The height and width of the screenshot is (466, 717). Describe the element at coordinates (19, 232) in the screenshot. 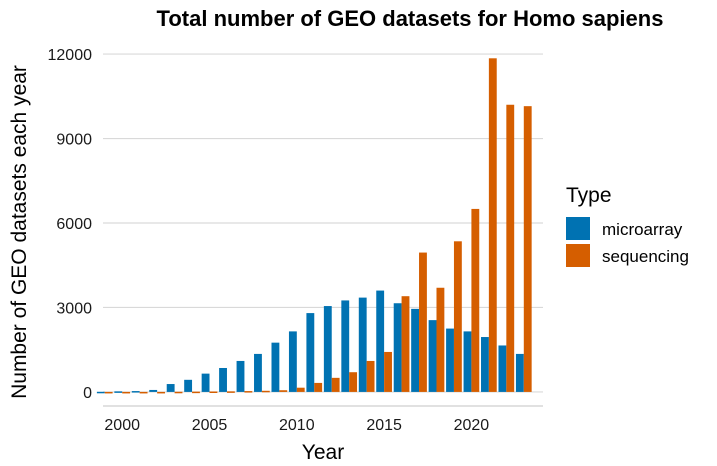

I see `y-axis-title: Number of GEO datasets each year` at that location.